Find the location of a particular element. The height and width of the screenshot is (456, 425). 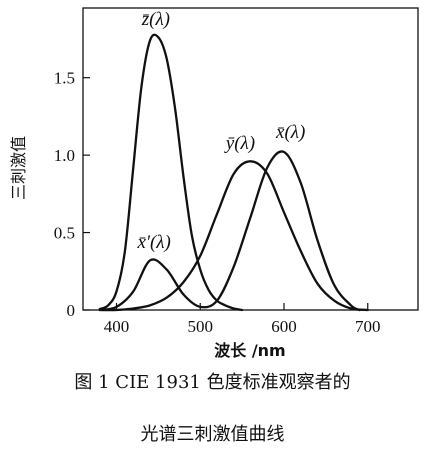

x-tick-label: 600 is located at coordinates (284, 326).